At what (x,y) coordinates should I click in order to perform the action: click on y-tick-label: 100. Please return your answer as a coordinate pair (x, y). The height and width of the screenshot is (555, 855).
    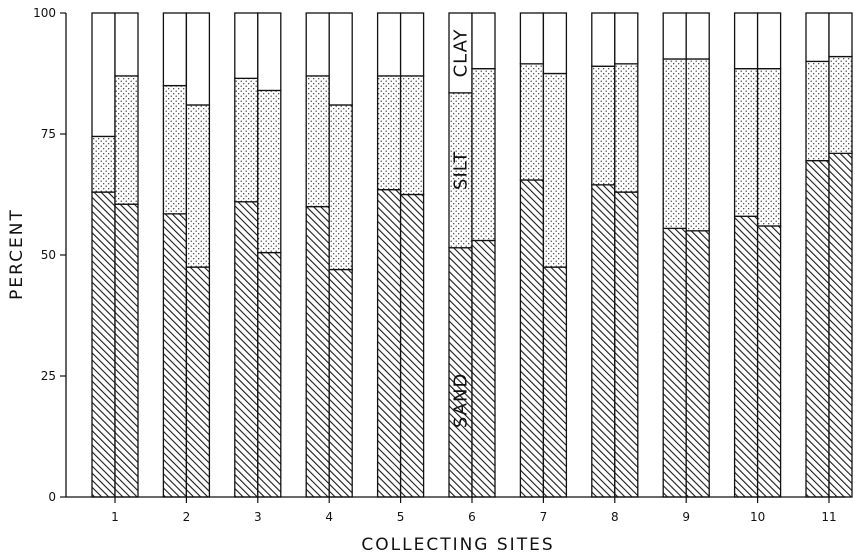
    Looking at the image, I should click on (44, 13).